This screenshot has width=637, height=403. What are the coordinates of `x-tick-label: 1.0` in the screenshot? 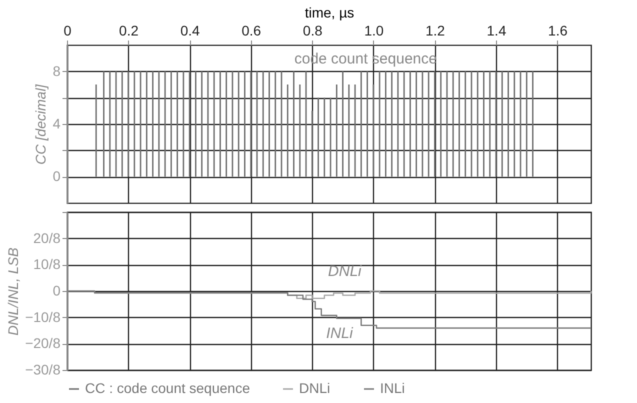 It's located at (374, 30).